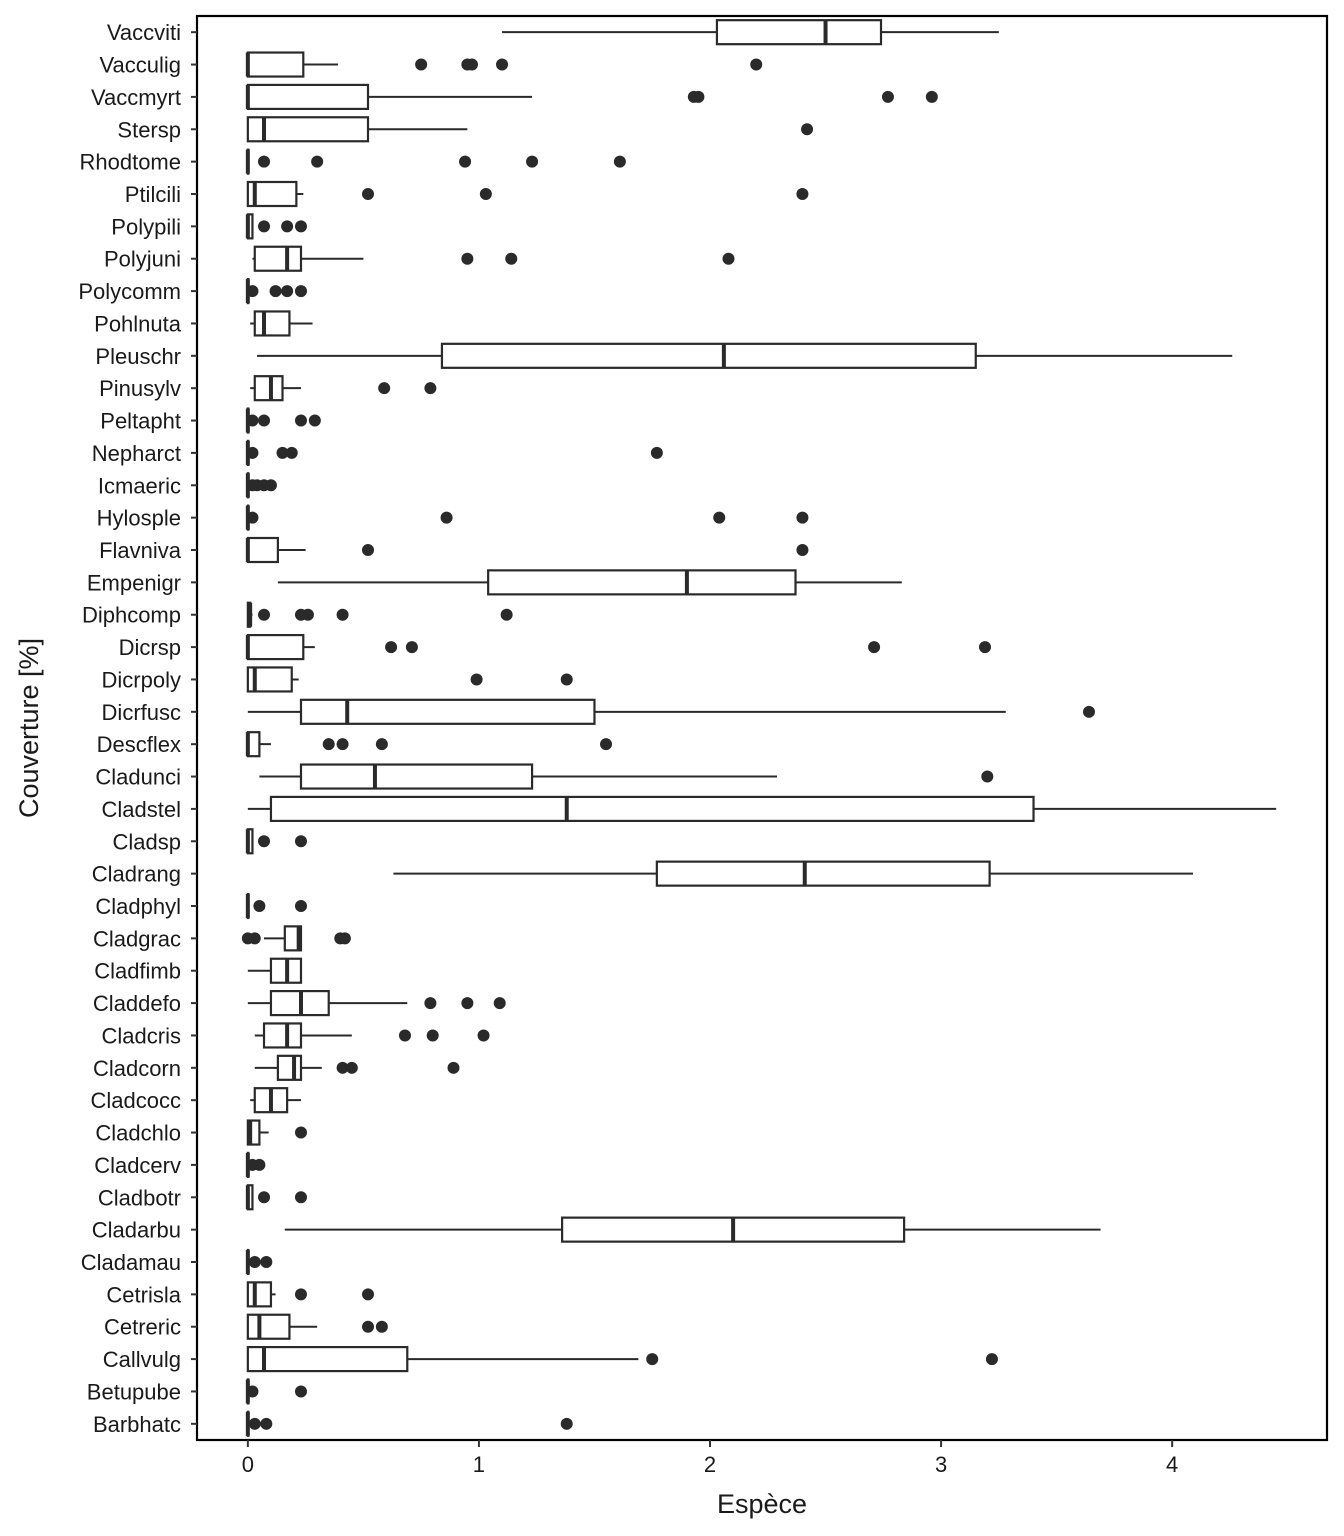 The height and width of the screenshot is (1536, 1344). I want to click on y-category-label: Empenigr, so click(134, 582).